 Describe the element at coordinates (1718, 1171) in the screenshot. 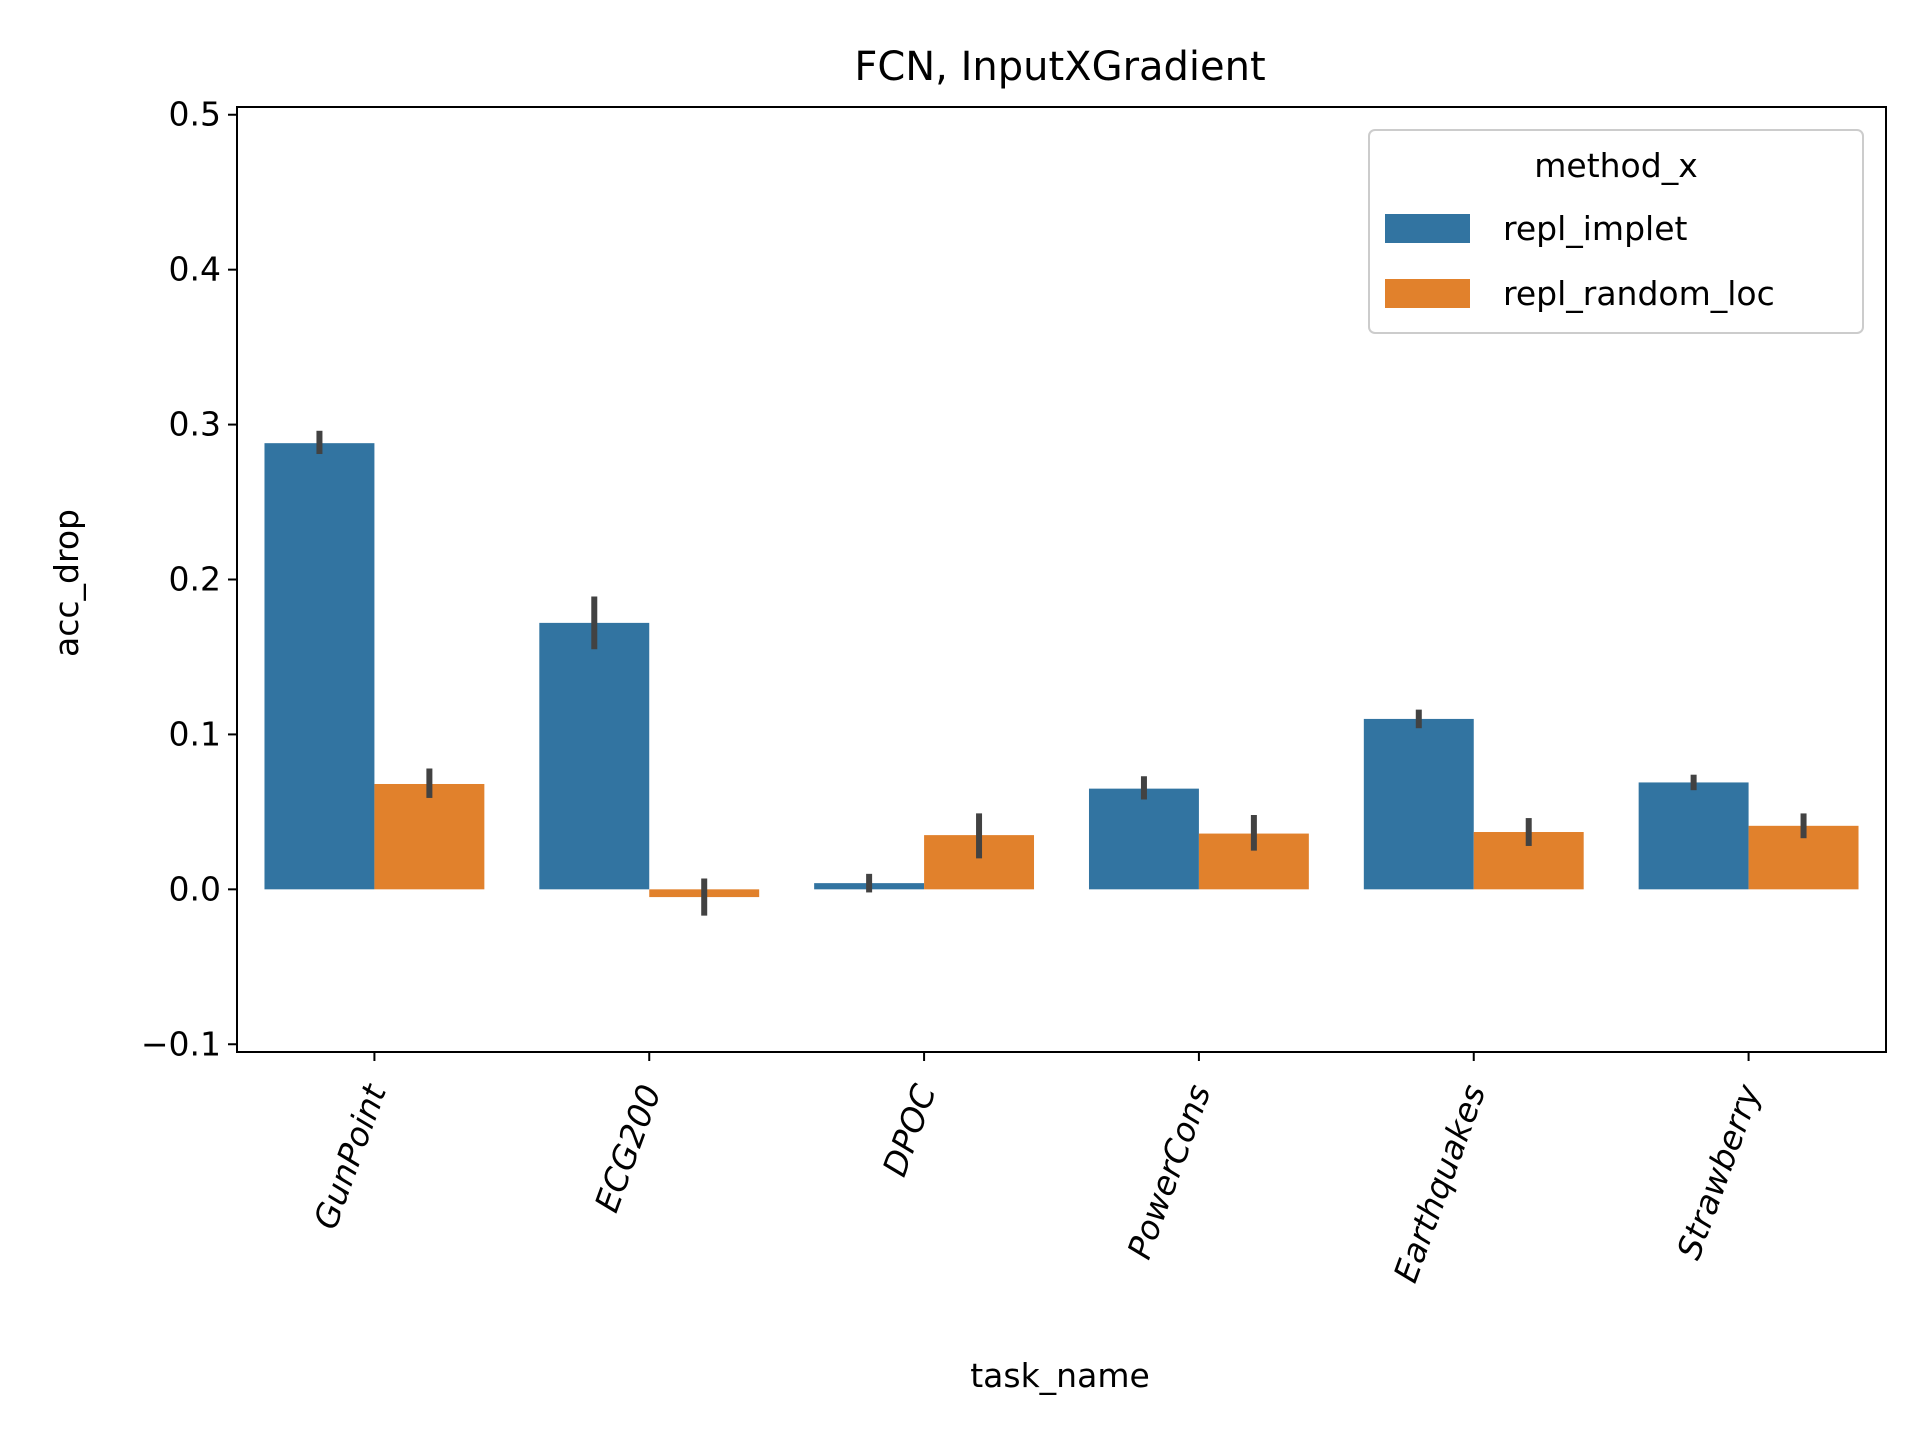

I see `x-tick-label-strawberry: Strawberry` at that location.